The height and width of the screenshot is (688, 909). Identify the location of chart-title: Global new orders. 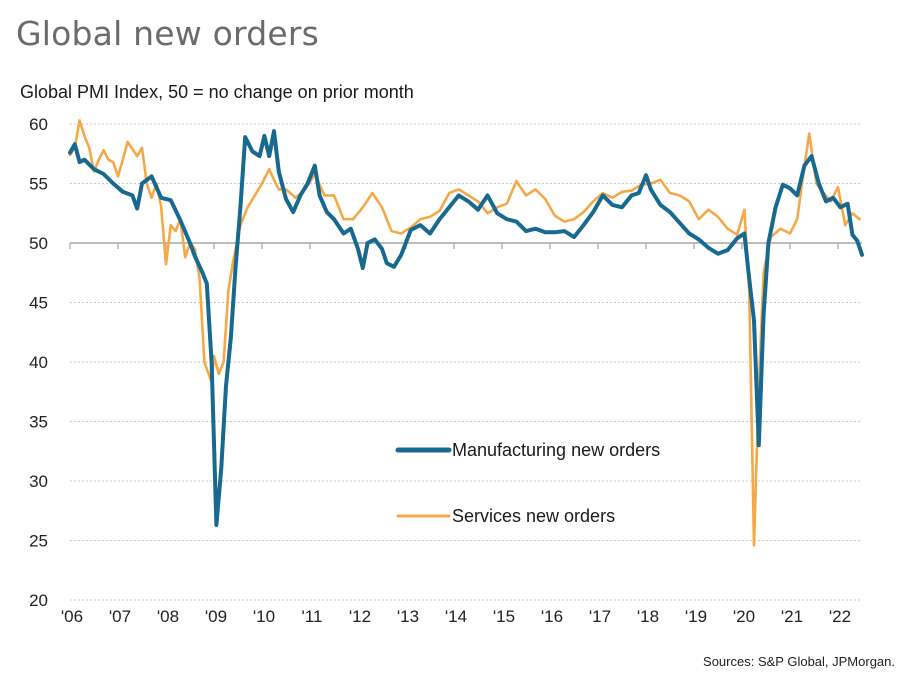
(168, 33).